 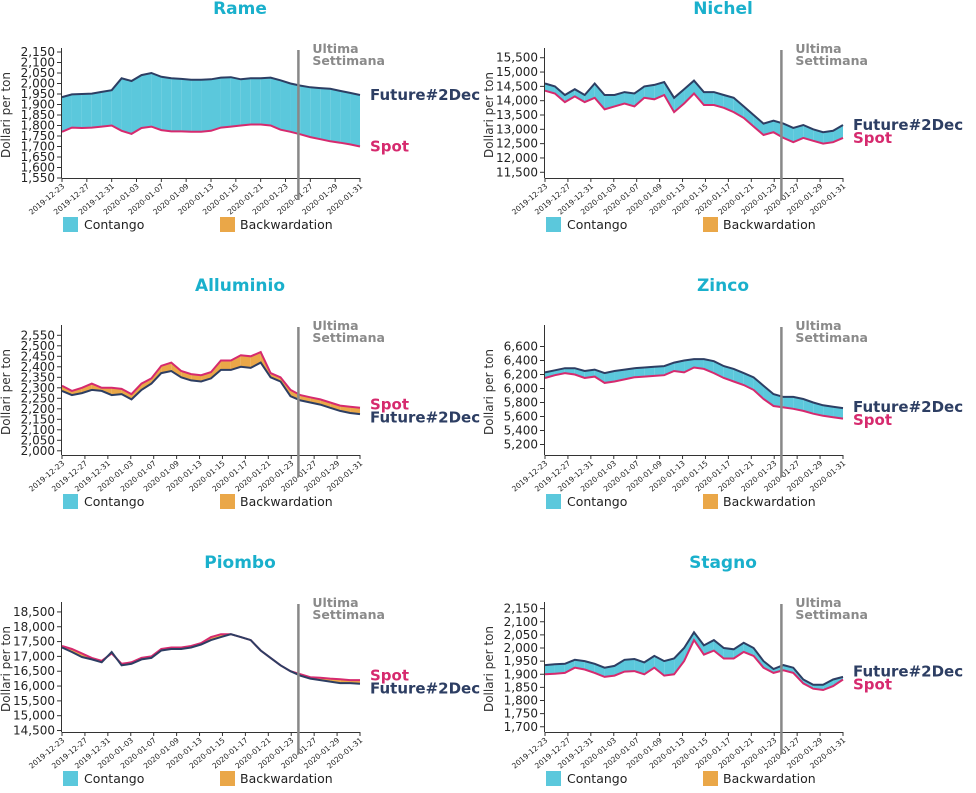 What do you see at coordinates (517, 86) in the screenshot?
I see `y-tick-label: 14,500` at bounding box center [517, 86].